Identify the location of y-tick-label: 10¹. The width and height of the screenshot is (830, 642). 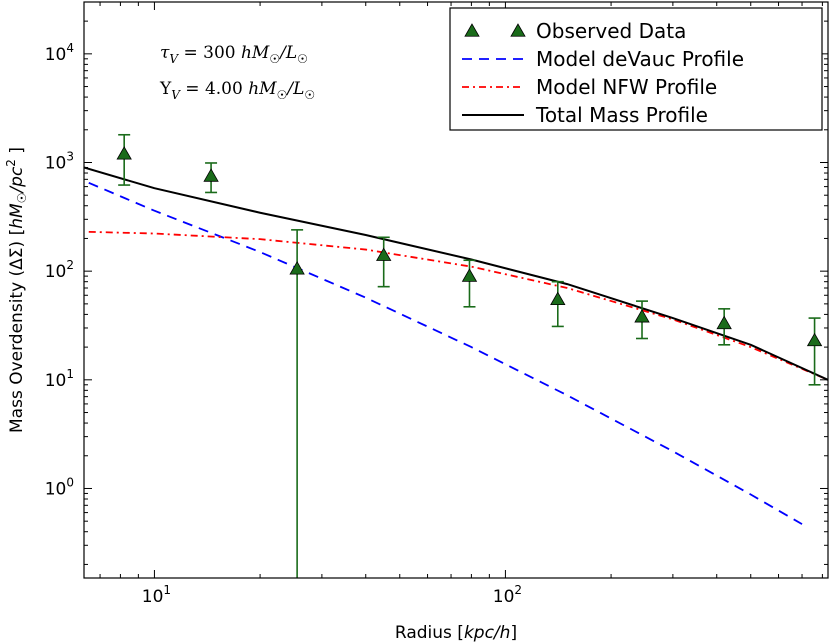
(59, 379).